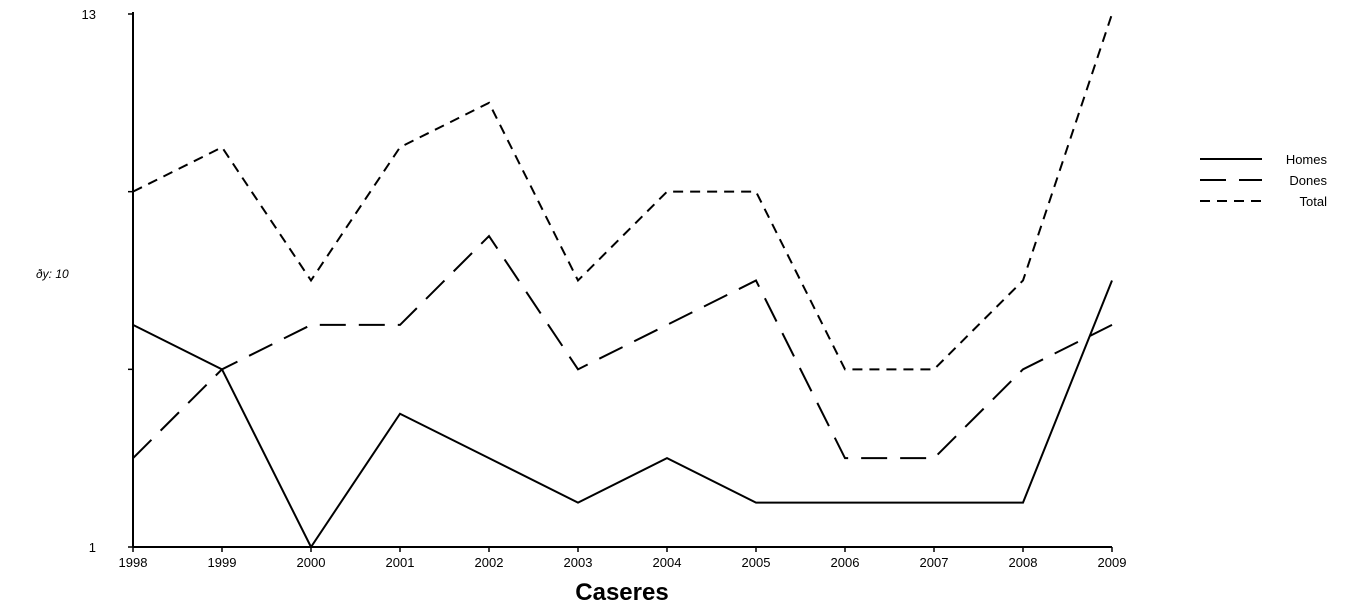 The width and height of the screenshot is (1347, 608). I want to click on x-tick-label: 2001, so click(400, 562).